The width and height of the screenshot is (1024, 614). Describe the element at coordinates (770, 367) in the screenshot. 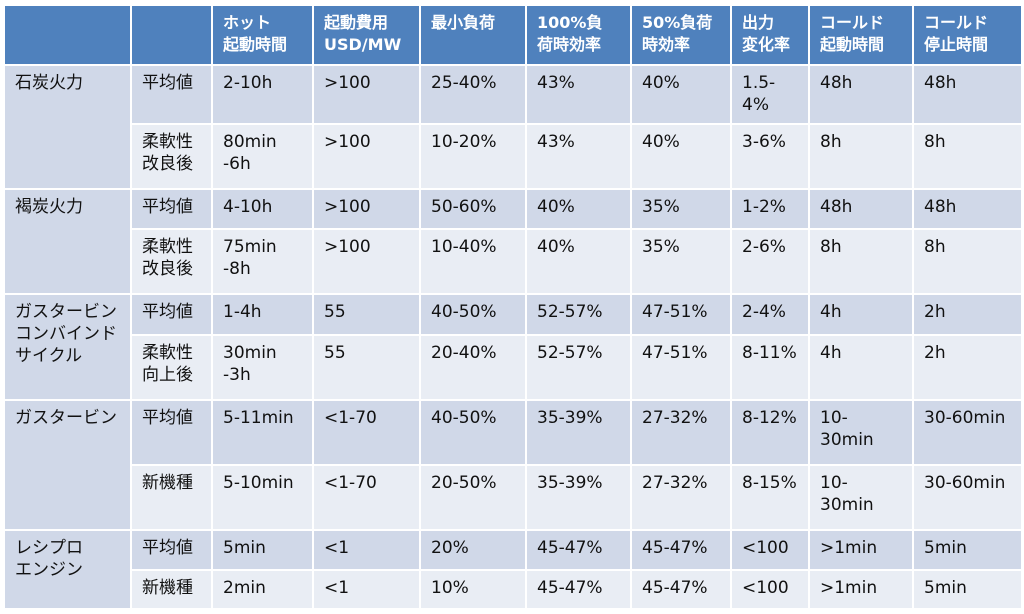

I see `value-cell: 8-11%` at that location.